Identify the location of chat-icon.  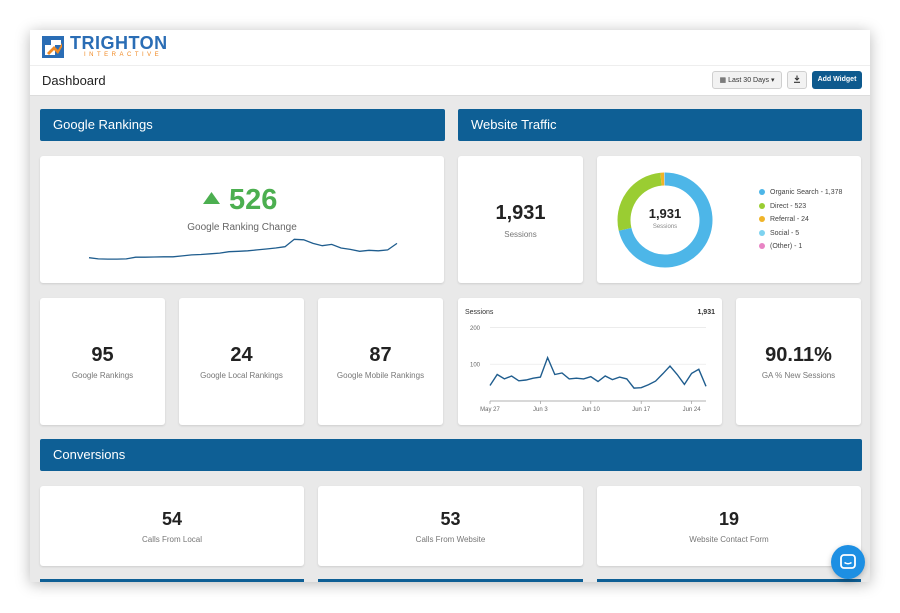
(848, 561).